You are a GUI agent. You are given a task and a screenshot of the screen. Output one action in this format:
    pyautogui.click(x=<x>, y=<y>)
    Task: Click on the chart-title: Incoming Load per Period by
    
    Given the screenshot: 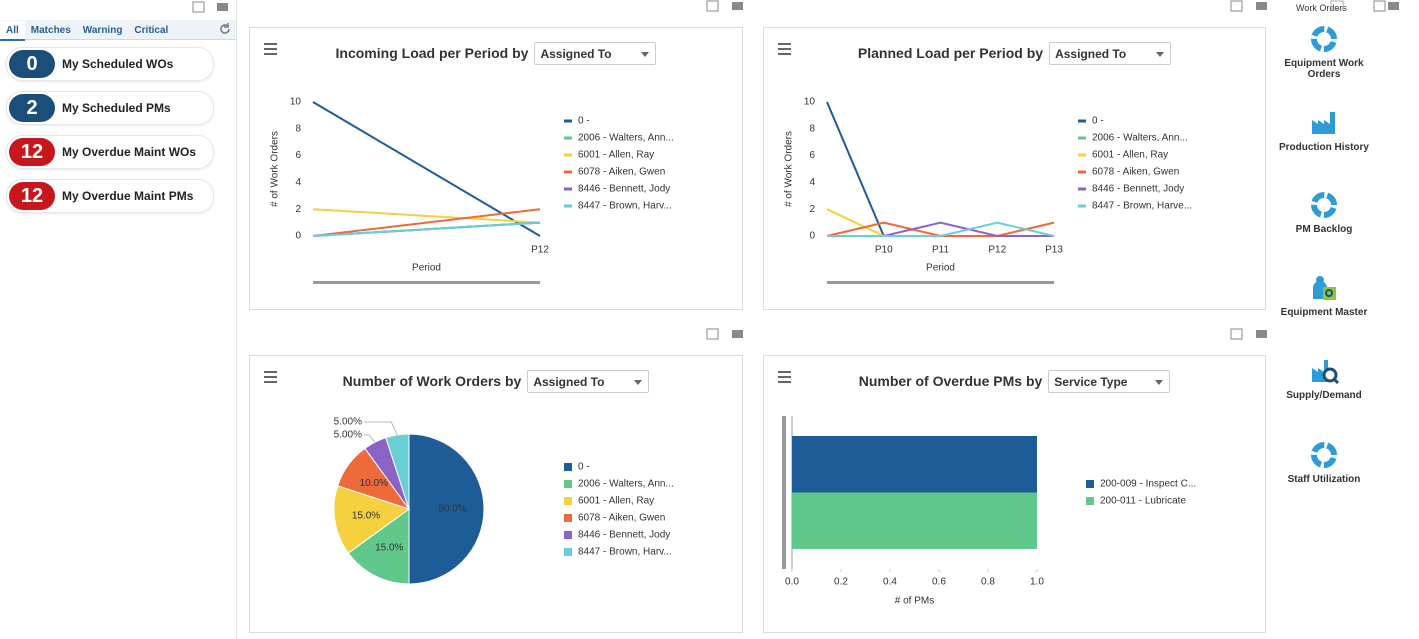 What is the action you would take?
    pyautogui.click(x=432, y=53)
    